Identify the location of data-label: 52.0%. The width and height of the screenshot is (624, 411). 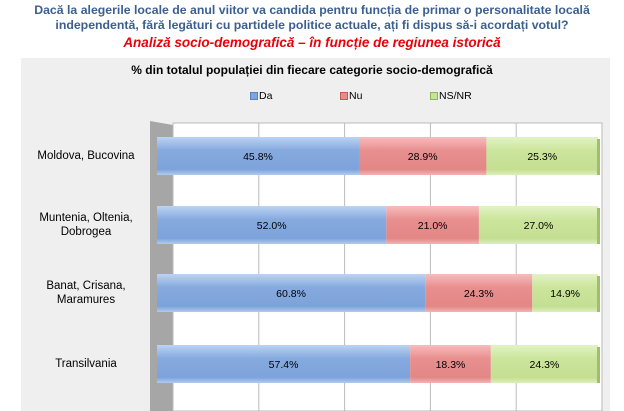
(272, 226).